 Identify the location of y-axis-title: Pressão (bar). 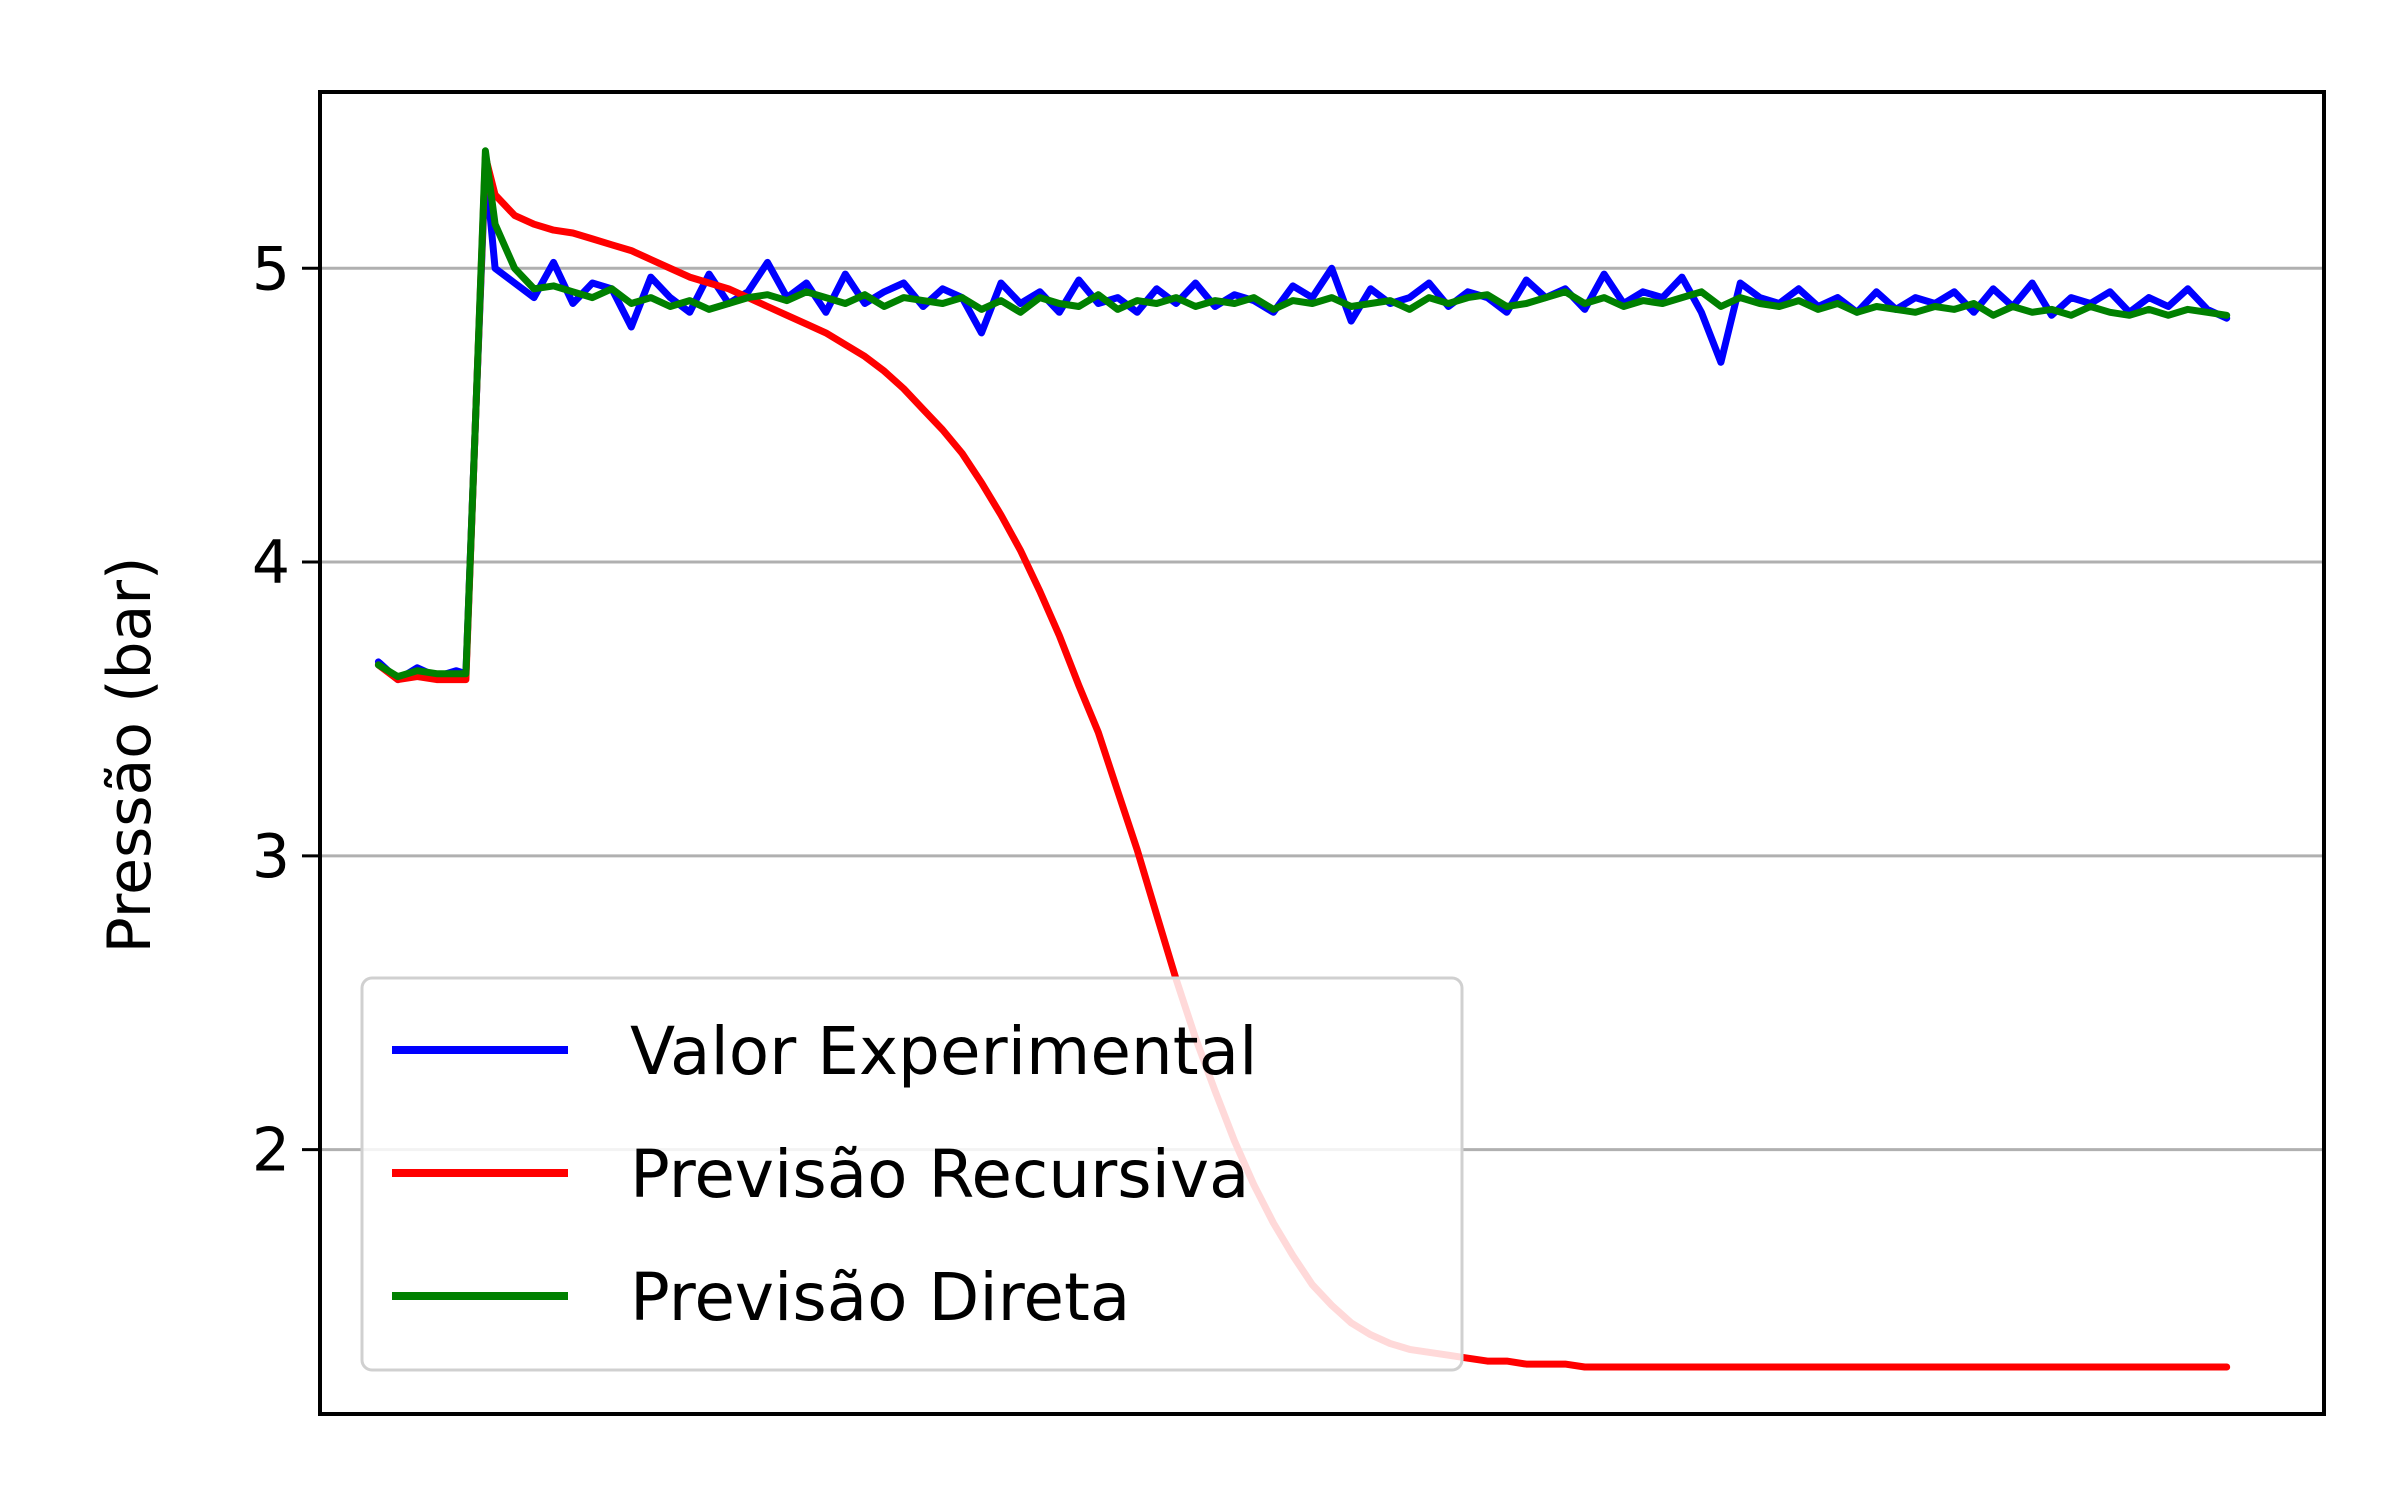
(130, 755).